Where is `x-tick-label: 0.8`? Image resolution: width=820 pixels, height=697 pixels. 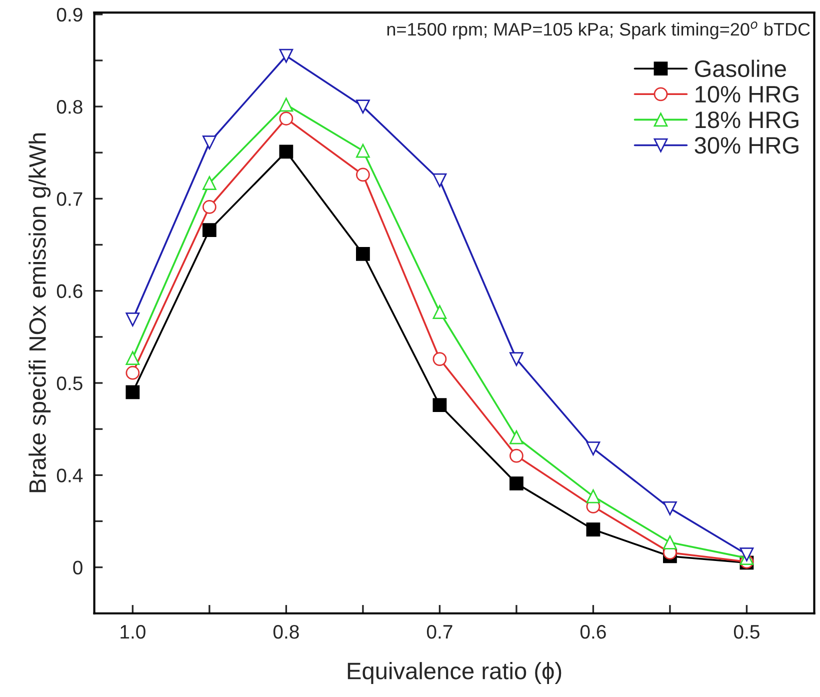 x-tick-label: 0.8 is located at coordinates (286, 631).